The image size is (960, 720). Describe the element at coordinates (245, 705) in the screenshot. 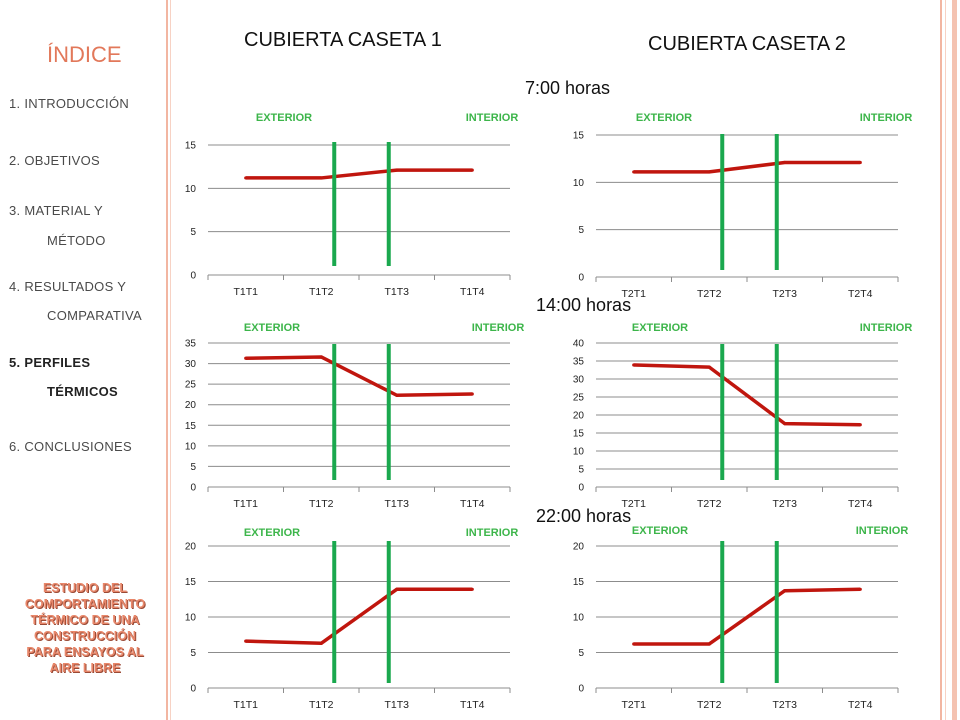

I see `x-tick-label: T1T1` at that location.